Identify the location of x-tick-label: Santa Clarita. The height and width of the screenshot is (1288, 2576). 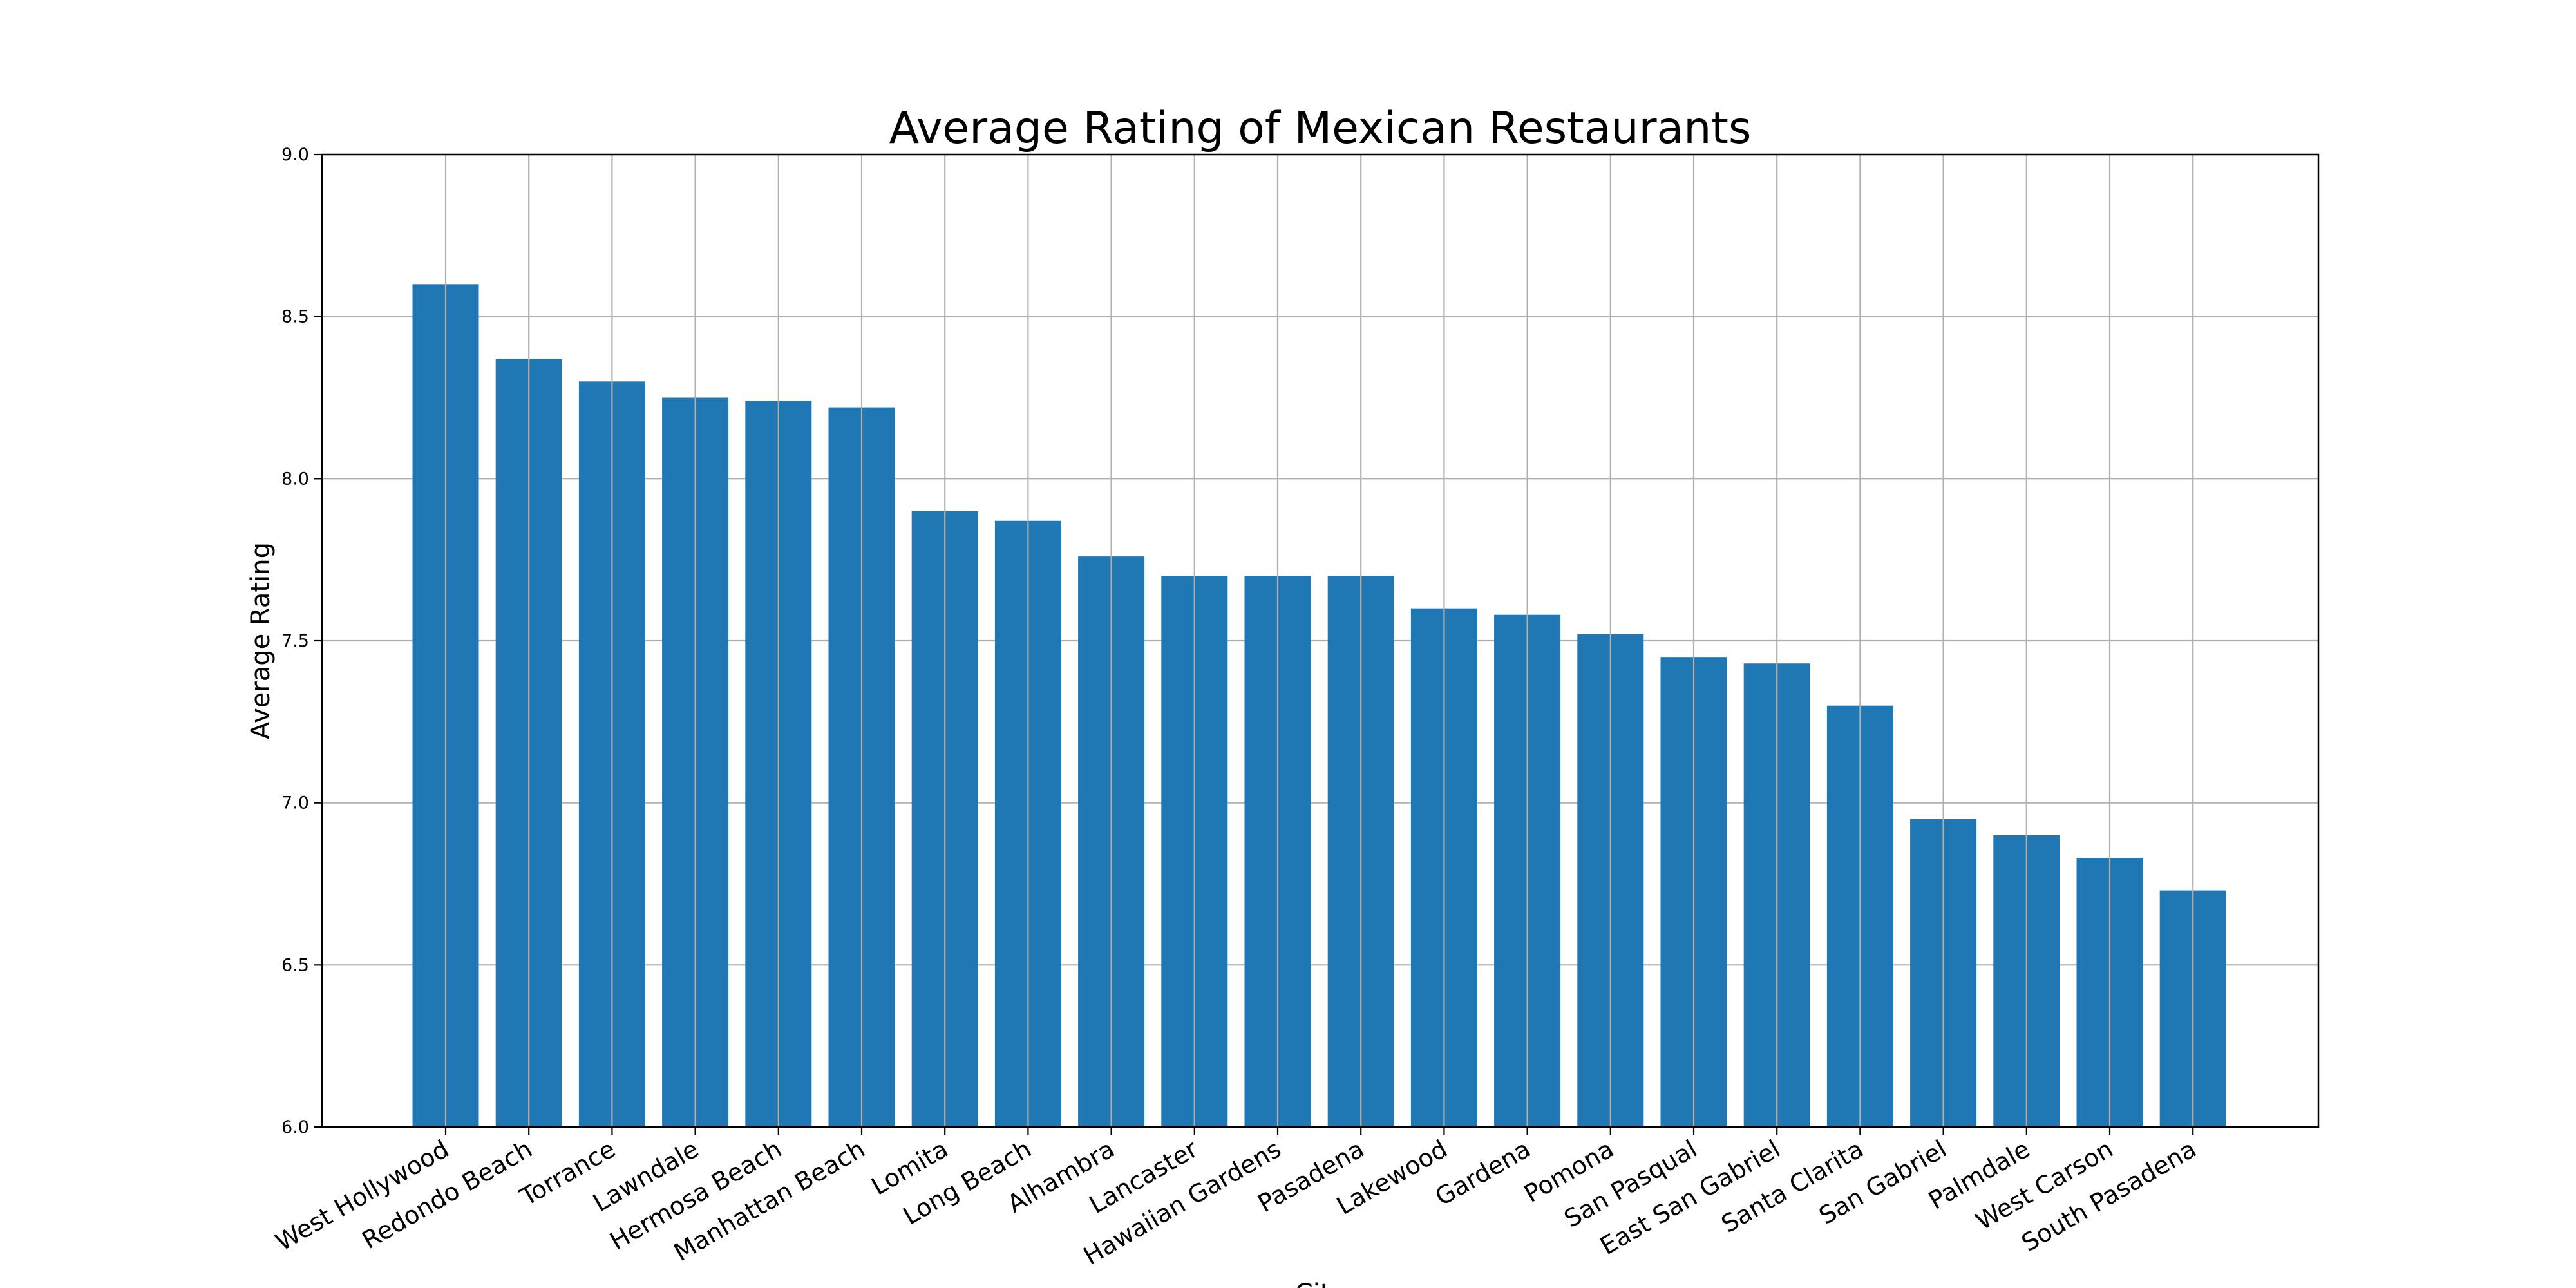
(1792, 1187).